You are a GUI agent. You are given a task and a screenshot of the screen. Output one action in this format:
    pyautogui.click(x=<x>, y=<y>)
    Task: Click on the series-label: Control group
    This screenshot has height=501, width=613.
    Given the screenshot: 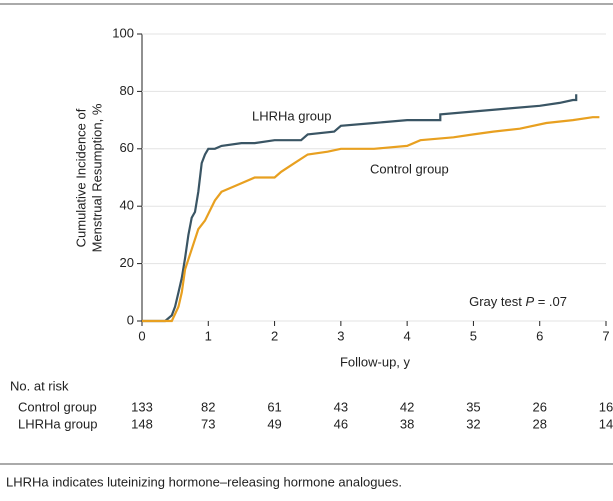 What is the action you would take?
    pyautogui.click(x=409, y=168)
    